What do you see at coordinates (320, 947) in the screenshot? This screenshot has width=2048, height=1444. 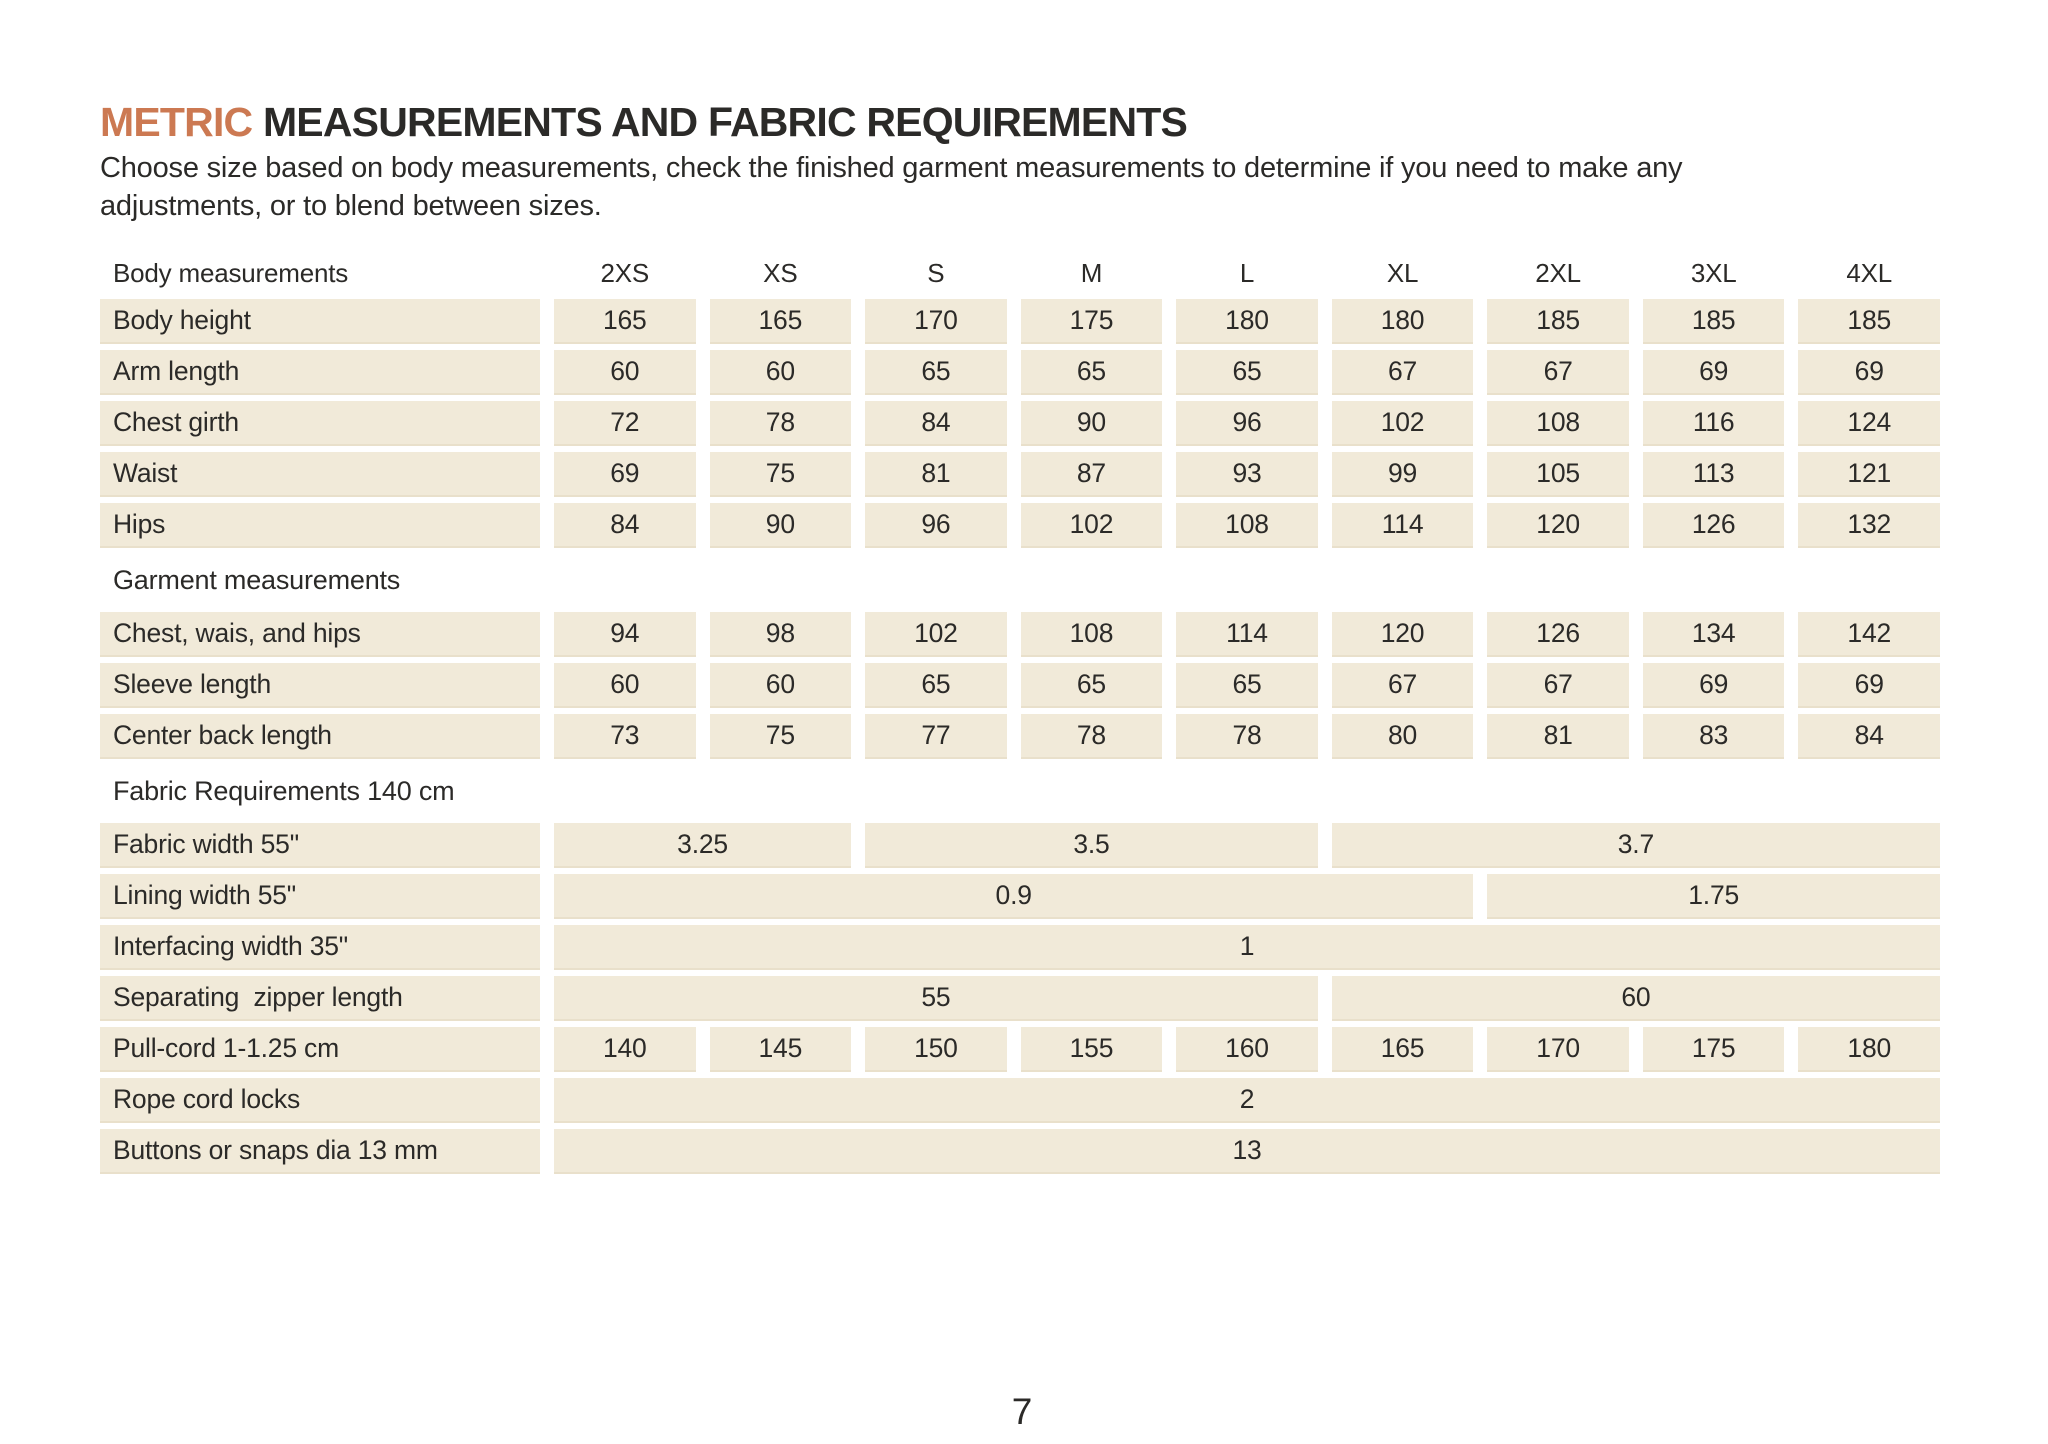 I see `row-label: Interfacing width 35"` at bounding box center [320, 947].